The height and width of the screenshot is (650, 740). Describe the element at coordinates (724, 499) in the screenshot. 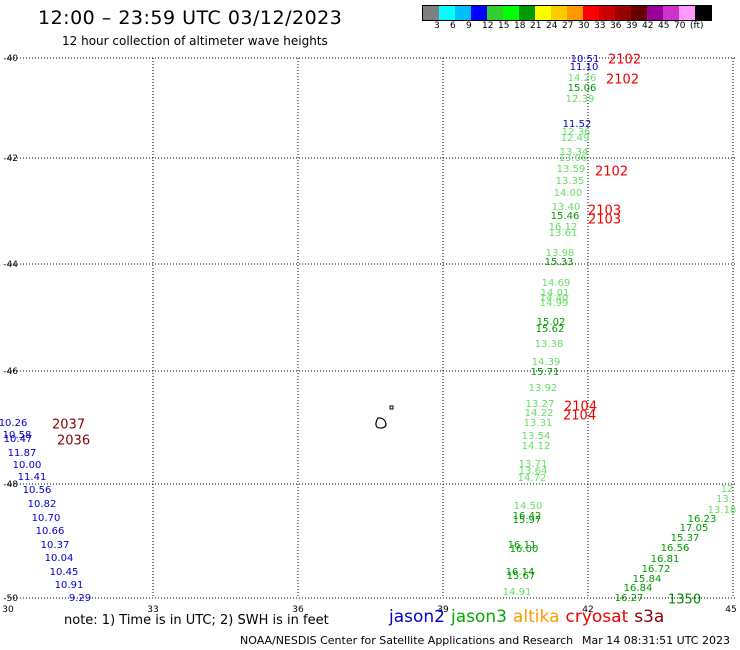

I see `wave-height-value: 13.` at that location.